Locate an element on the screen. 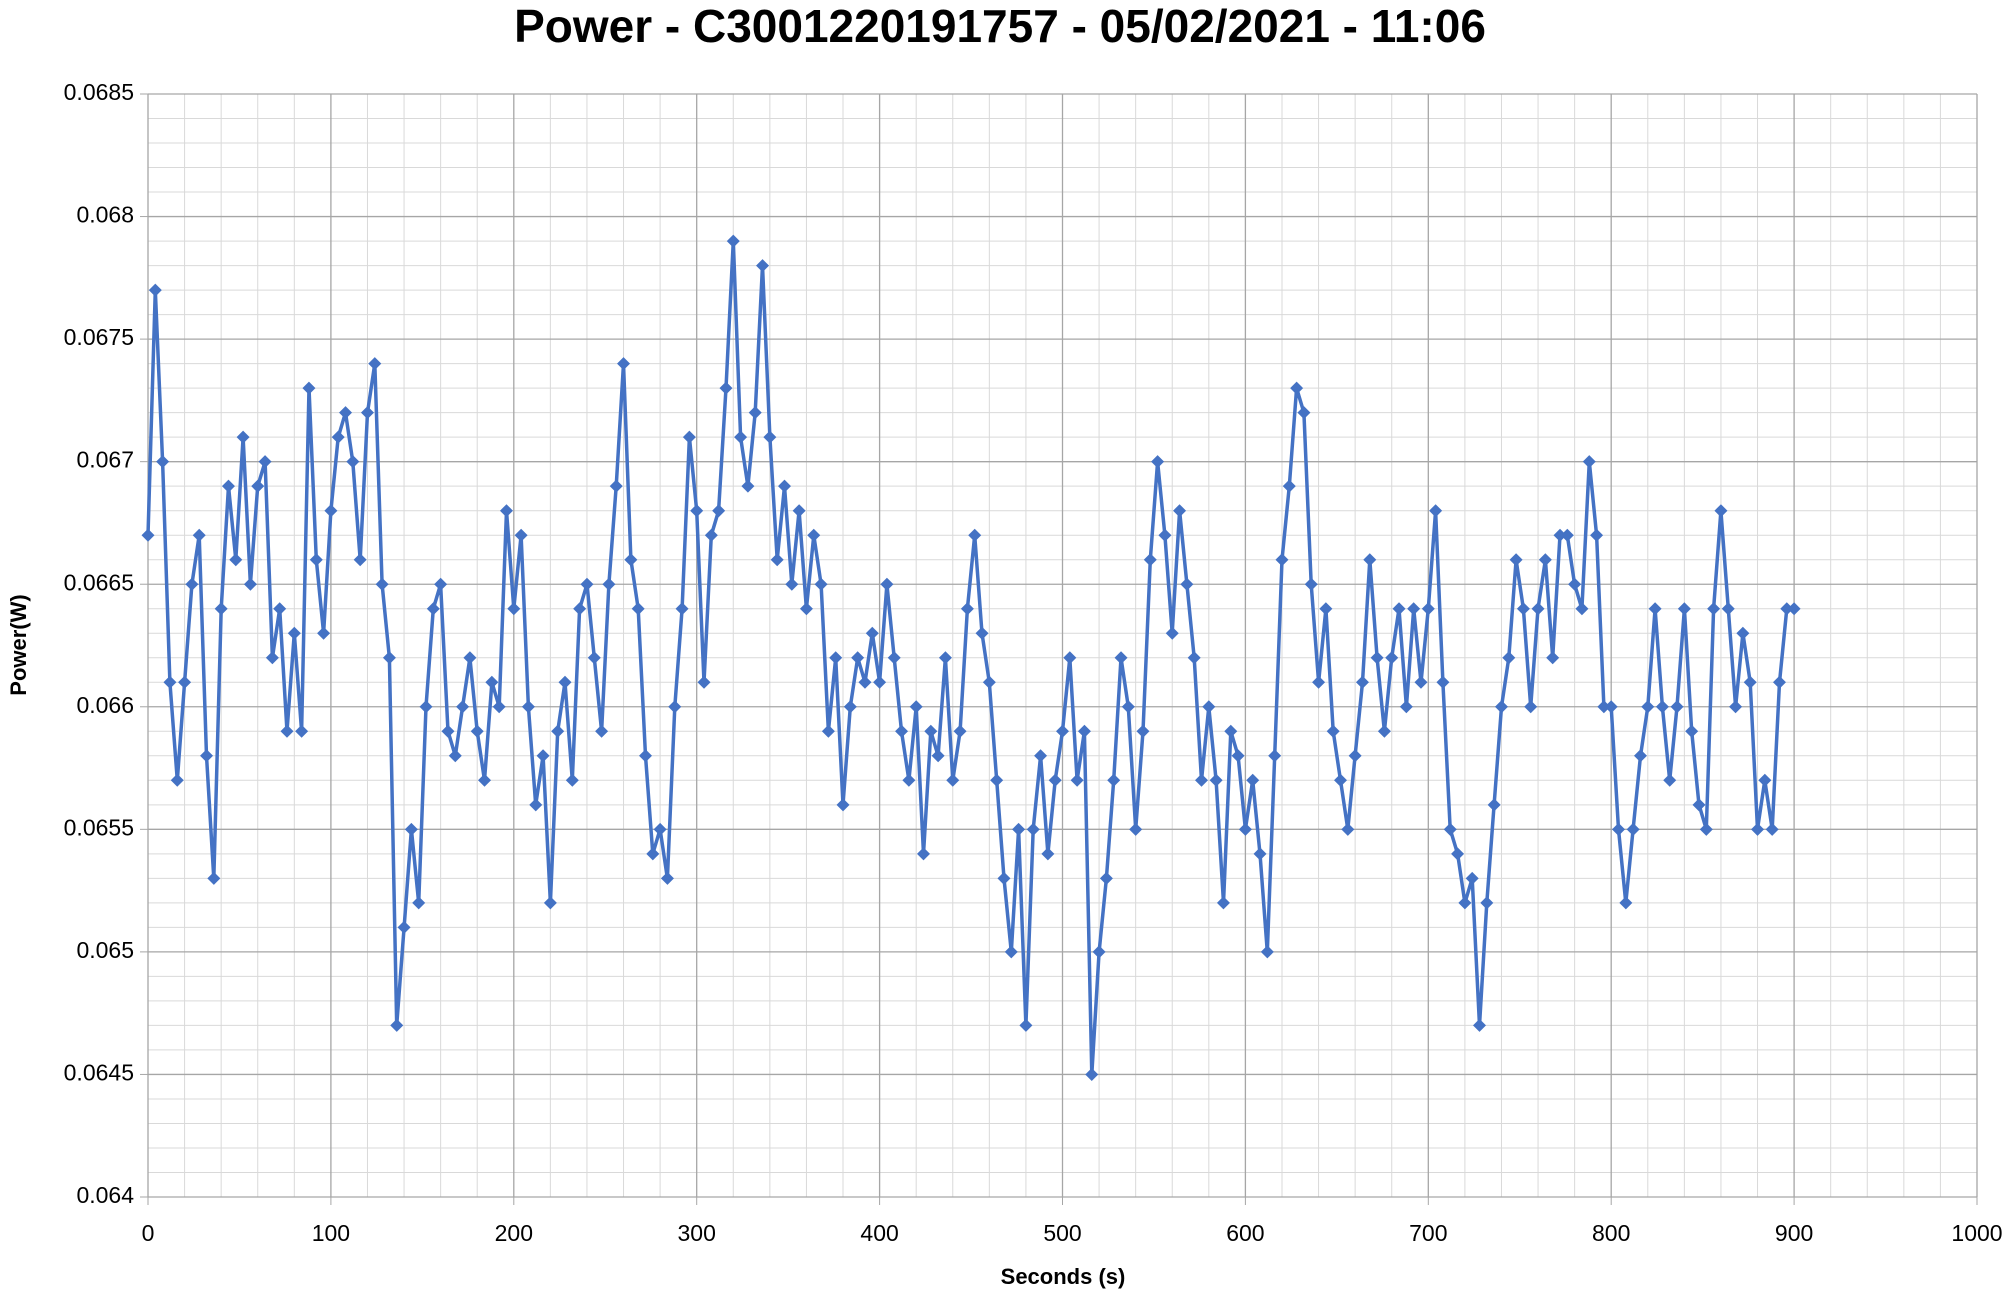  x-tick-label: 1000 is located at coordinates (1976, 1233).